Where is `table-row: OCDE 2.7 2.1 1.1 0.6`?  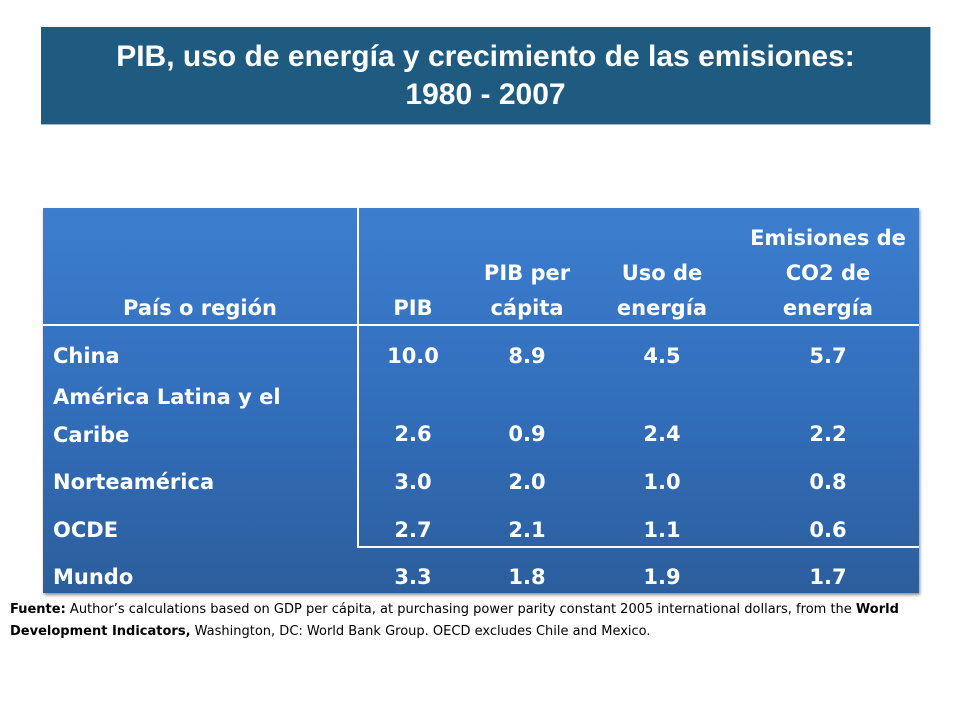
table-row: OCDE 2.7 2.1 1.1 0.6 is located at coordinates (481, 530).